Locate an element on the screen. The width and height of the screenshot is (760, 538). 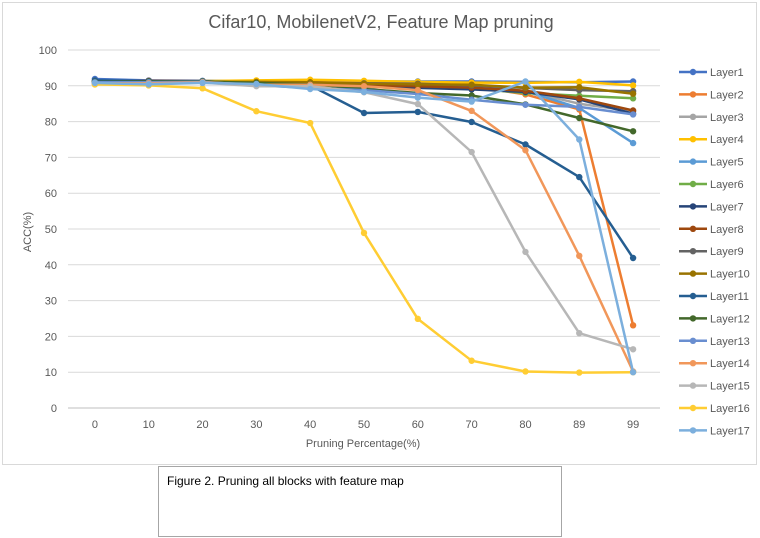
y-tick-label: 70 is located at coordinates (51, 158).